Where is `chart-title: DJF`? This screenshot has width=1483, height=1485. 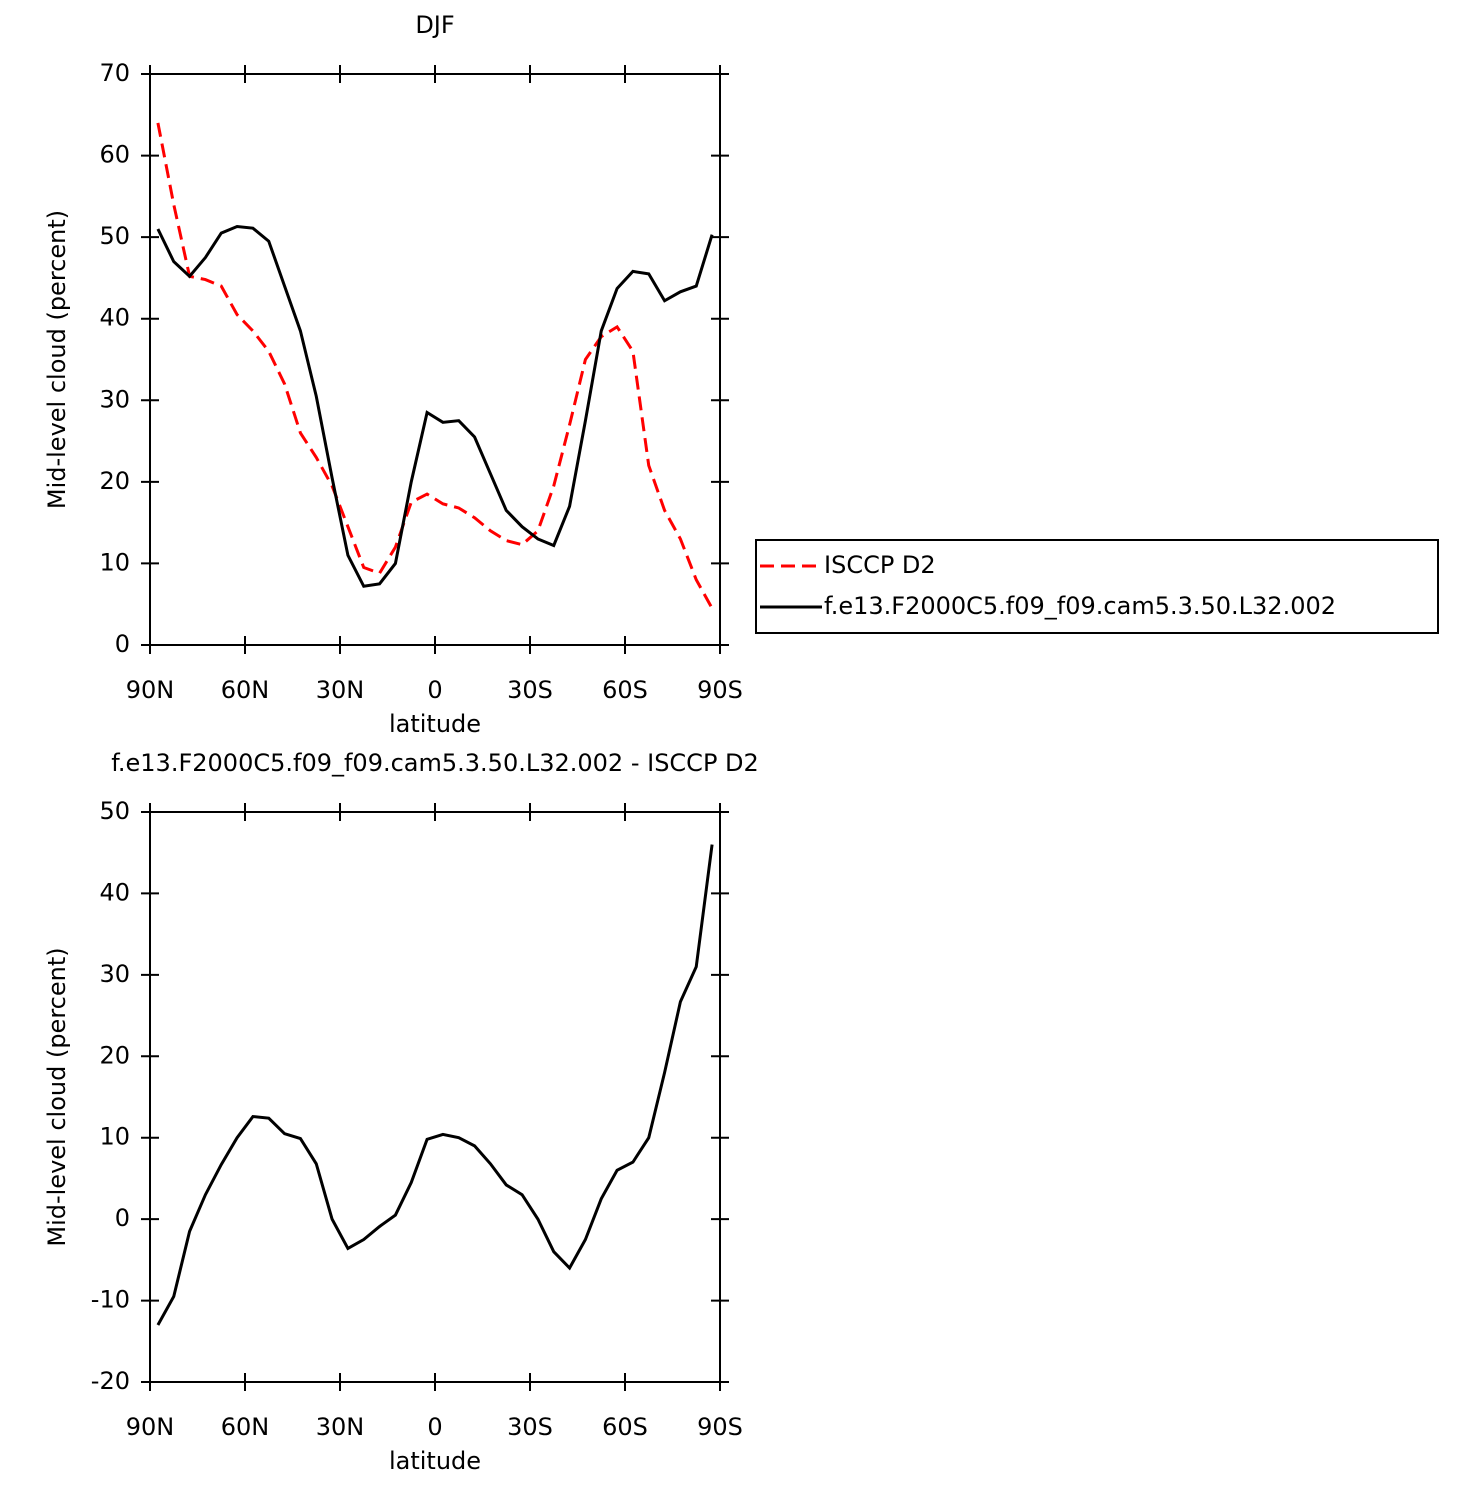
chart-title: DJF is located at coordinates (434, 25).